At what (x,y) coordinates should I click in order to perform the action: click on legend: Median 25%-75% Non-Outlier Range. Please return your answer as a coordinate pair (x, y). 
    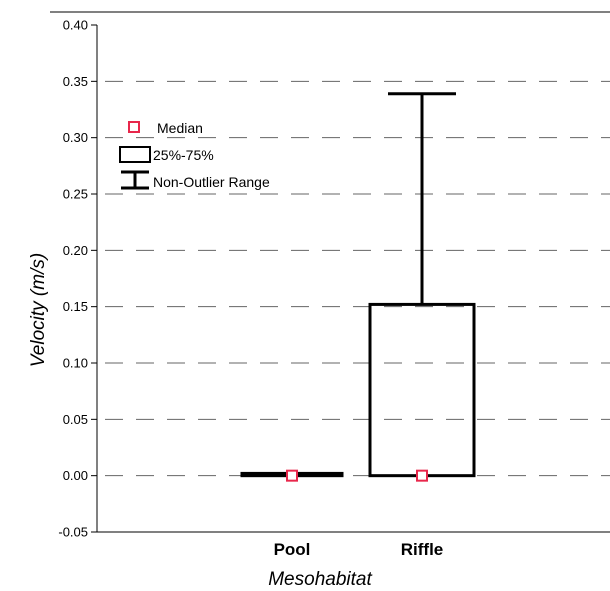
    Looking at the image, I should click on (194, 155).